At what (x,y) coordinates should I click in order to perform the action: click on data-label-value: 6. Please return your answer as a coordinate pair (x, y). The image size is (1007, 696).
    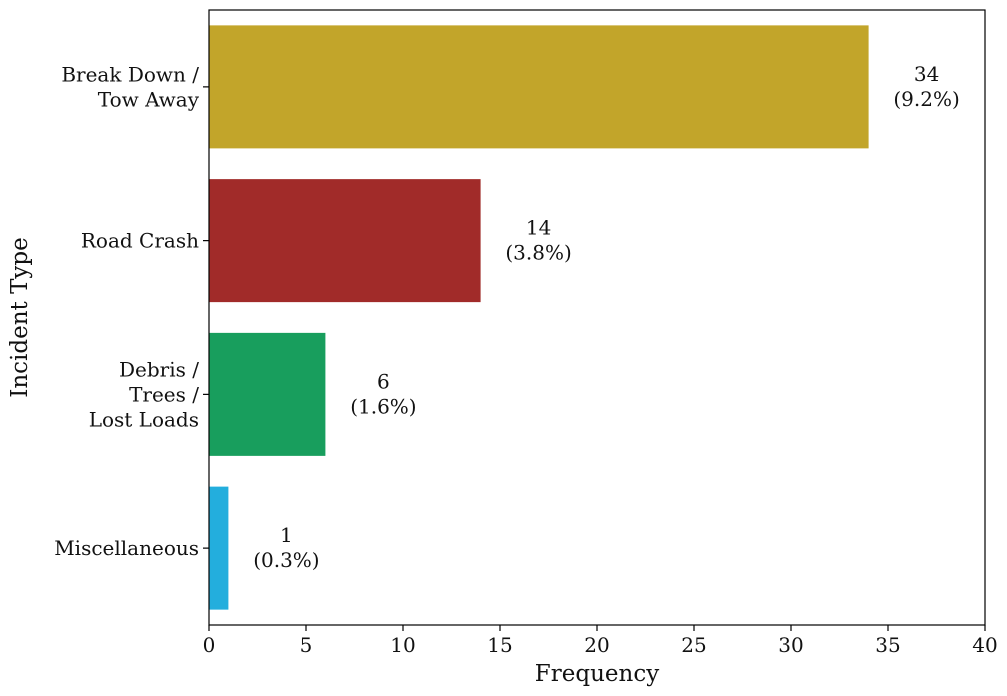
    Looking at the image, I should click on (383, 381).